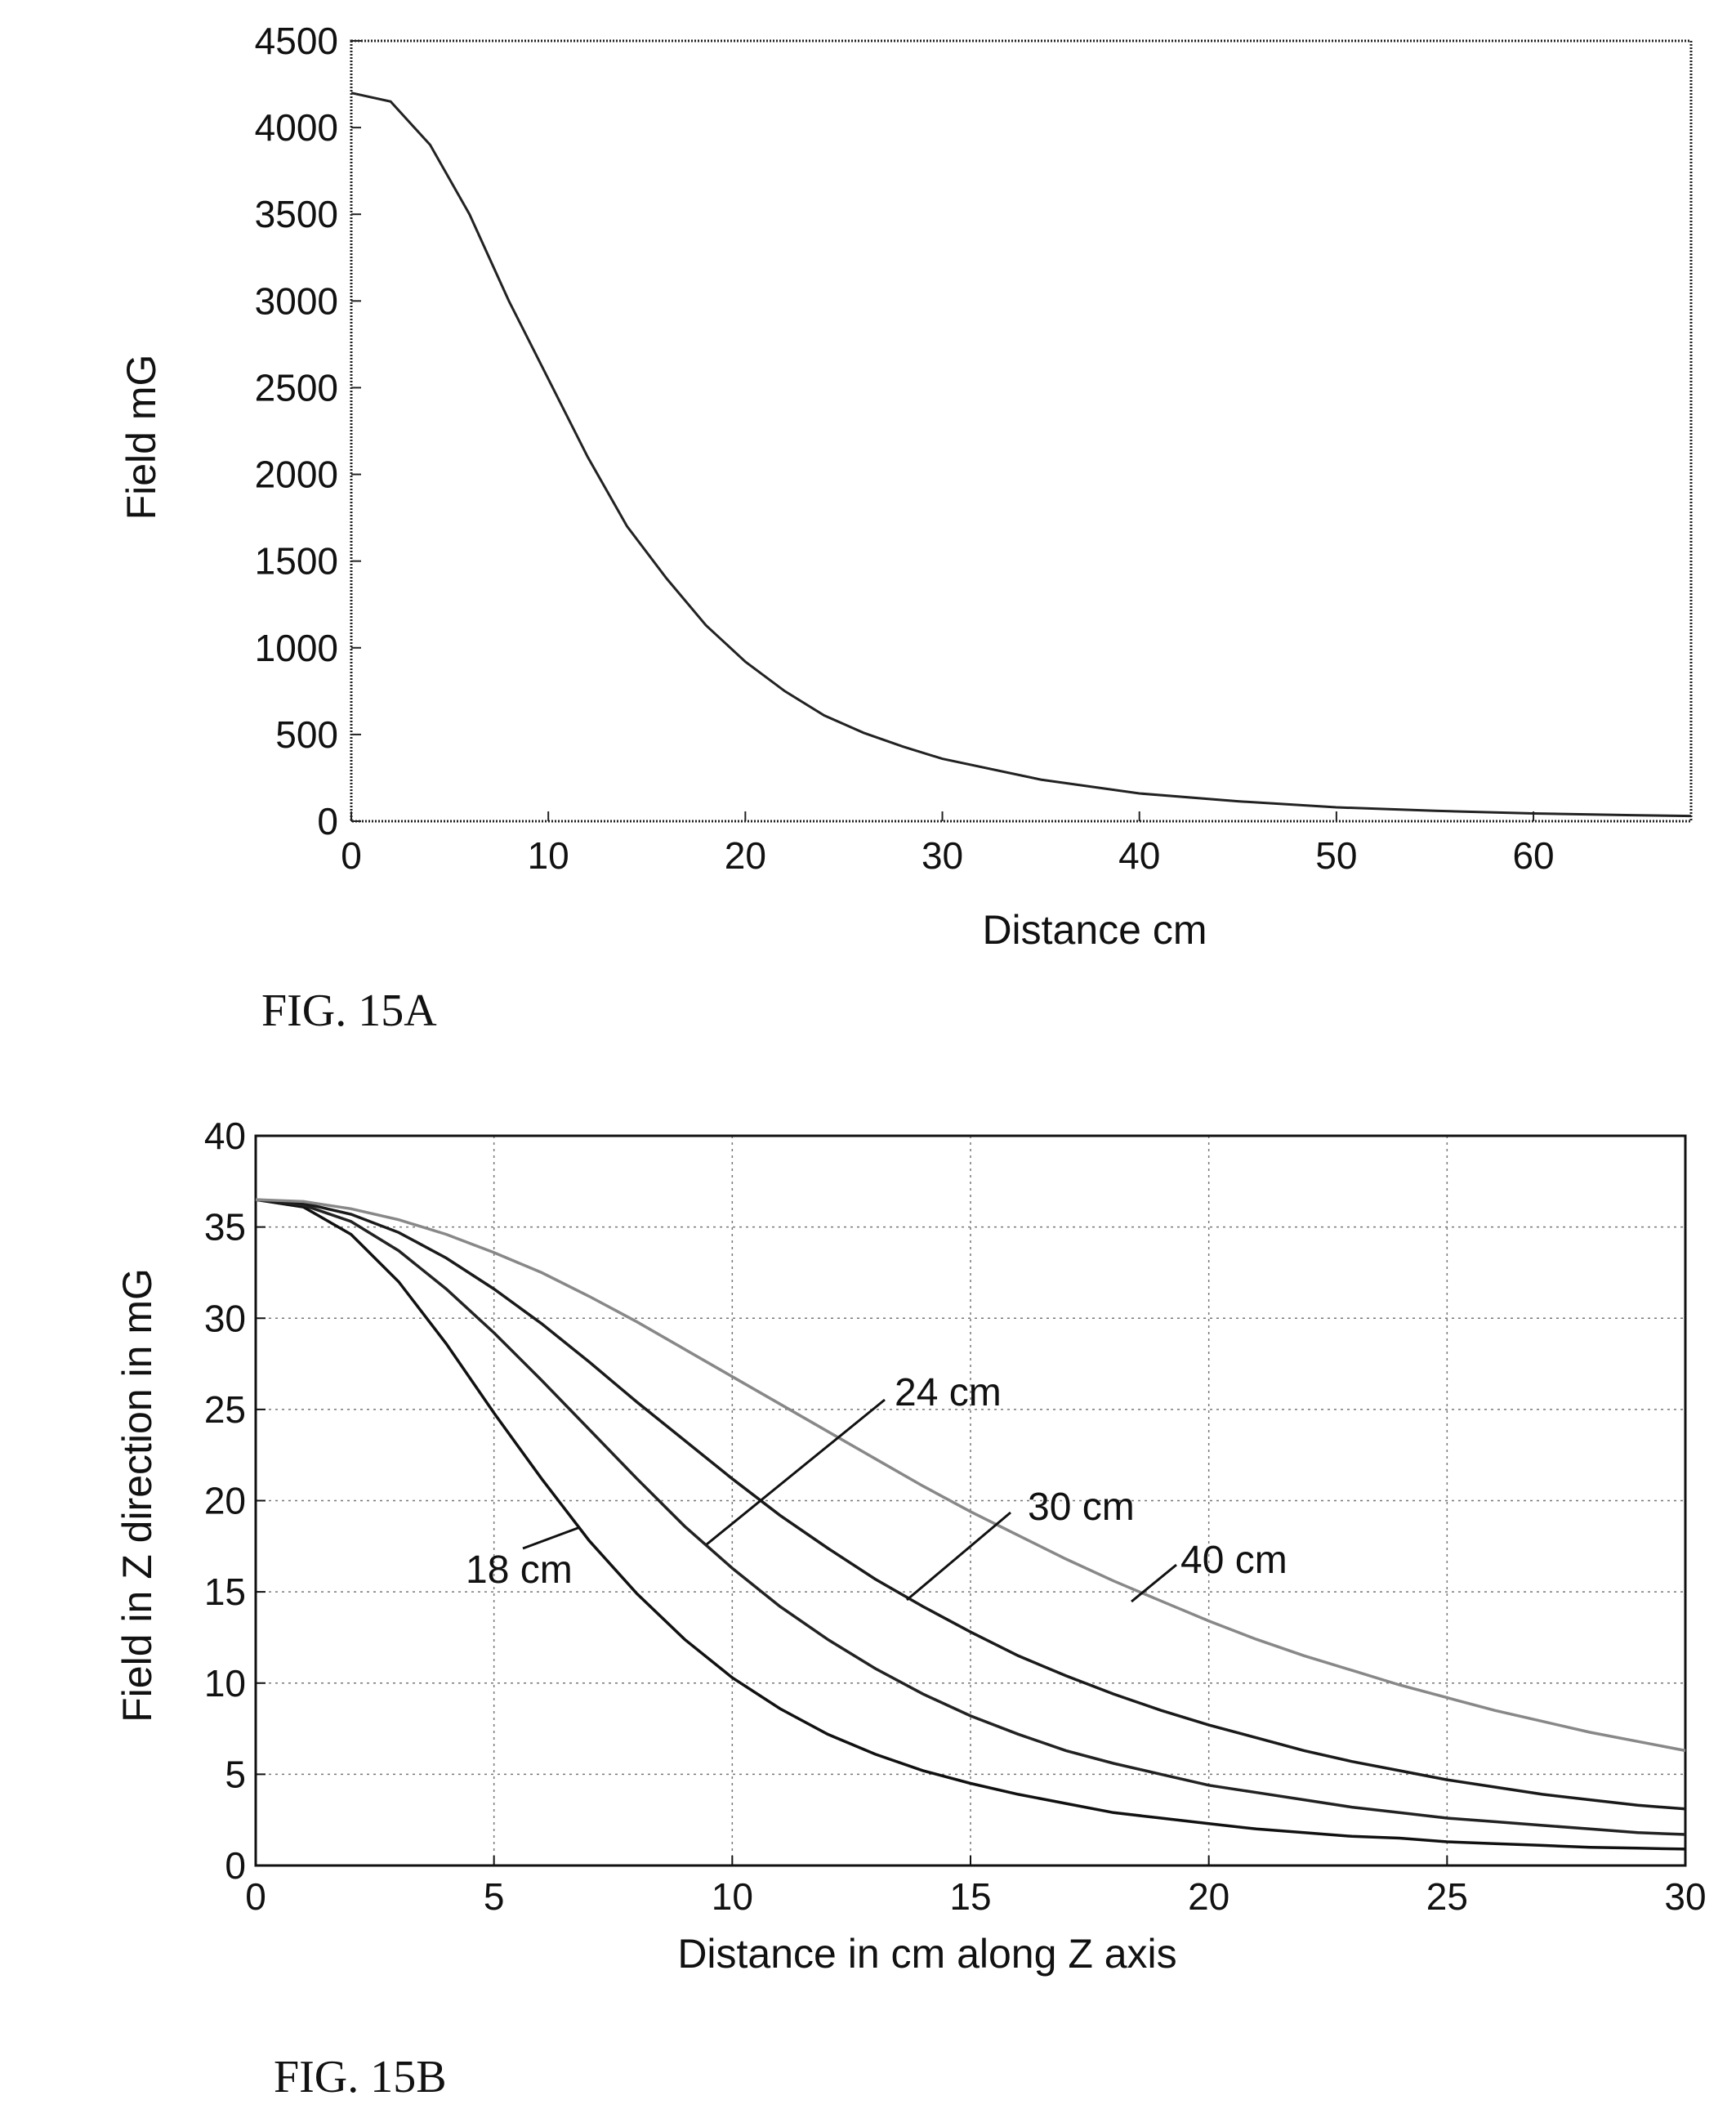  I want to click on y-tick-label: 500, so click(307, 734).